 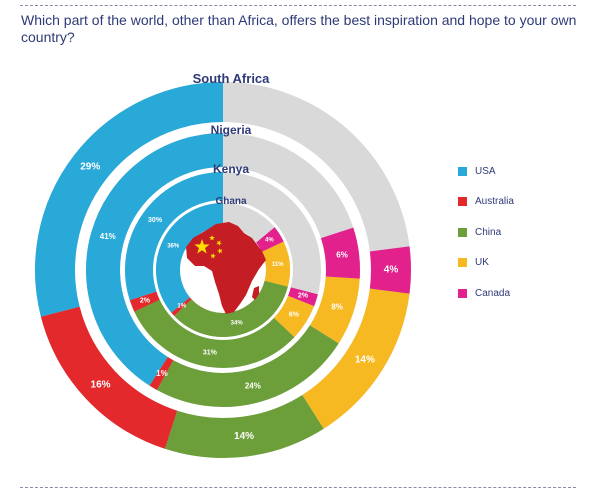 I want to click on ring-label-nigeria: Nigeria, so click(x=231, y=130).